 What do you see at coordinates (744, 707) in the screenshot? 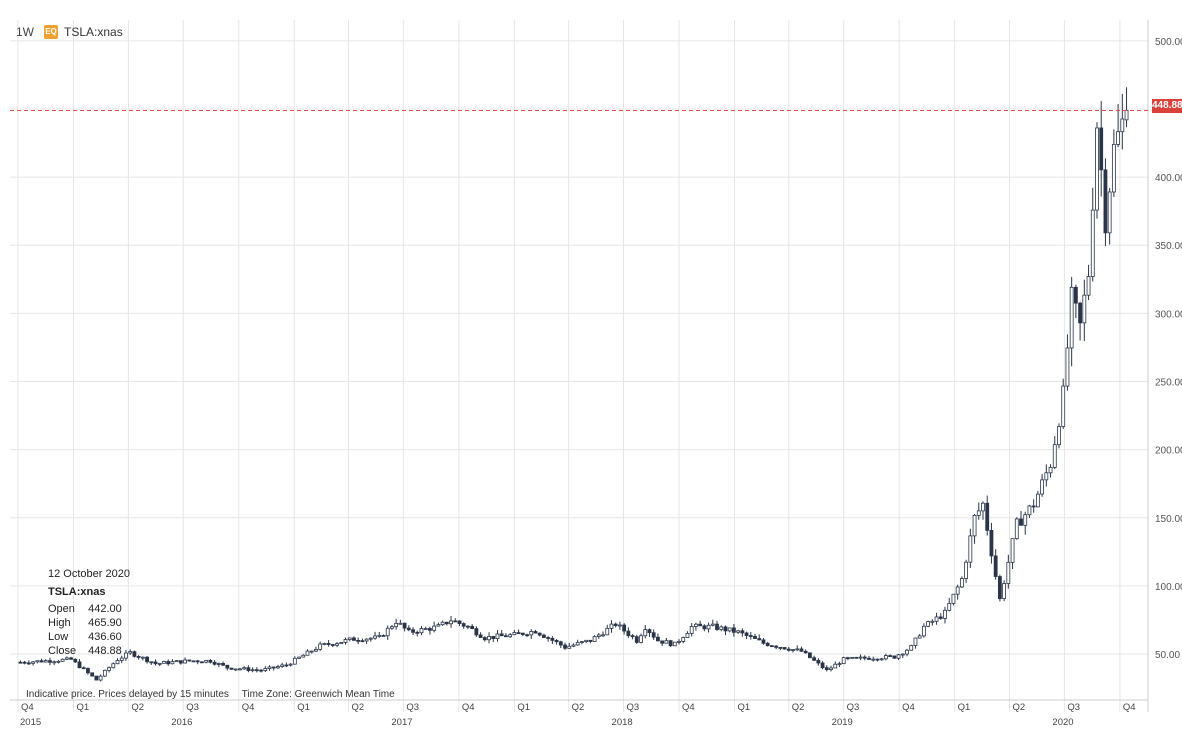
I see `quarter-tick-label: Q1` at bounding box center [744, 707].